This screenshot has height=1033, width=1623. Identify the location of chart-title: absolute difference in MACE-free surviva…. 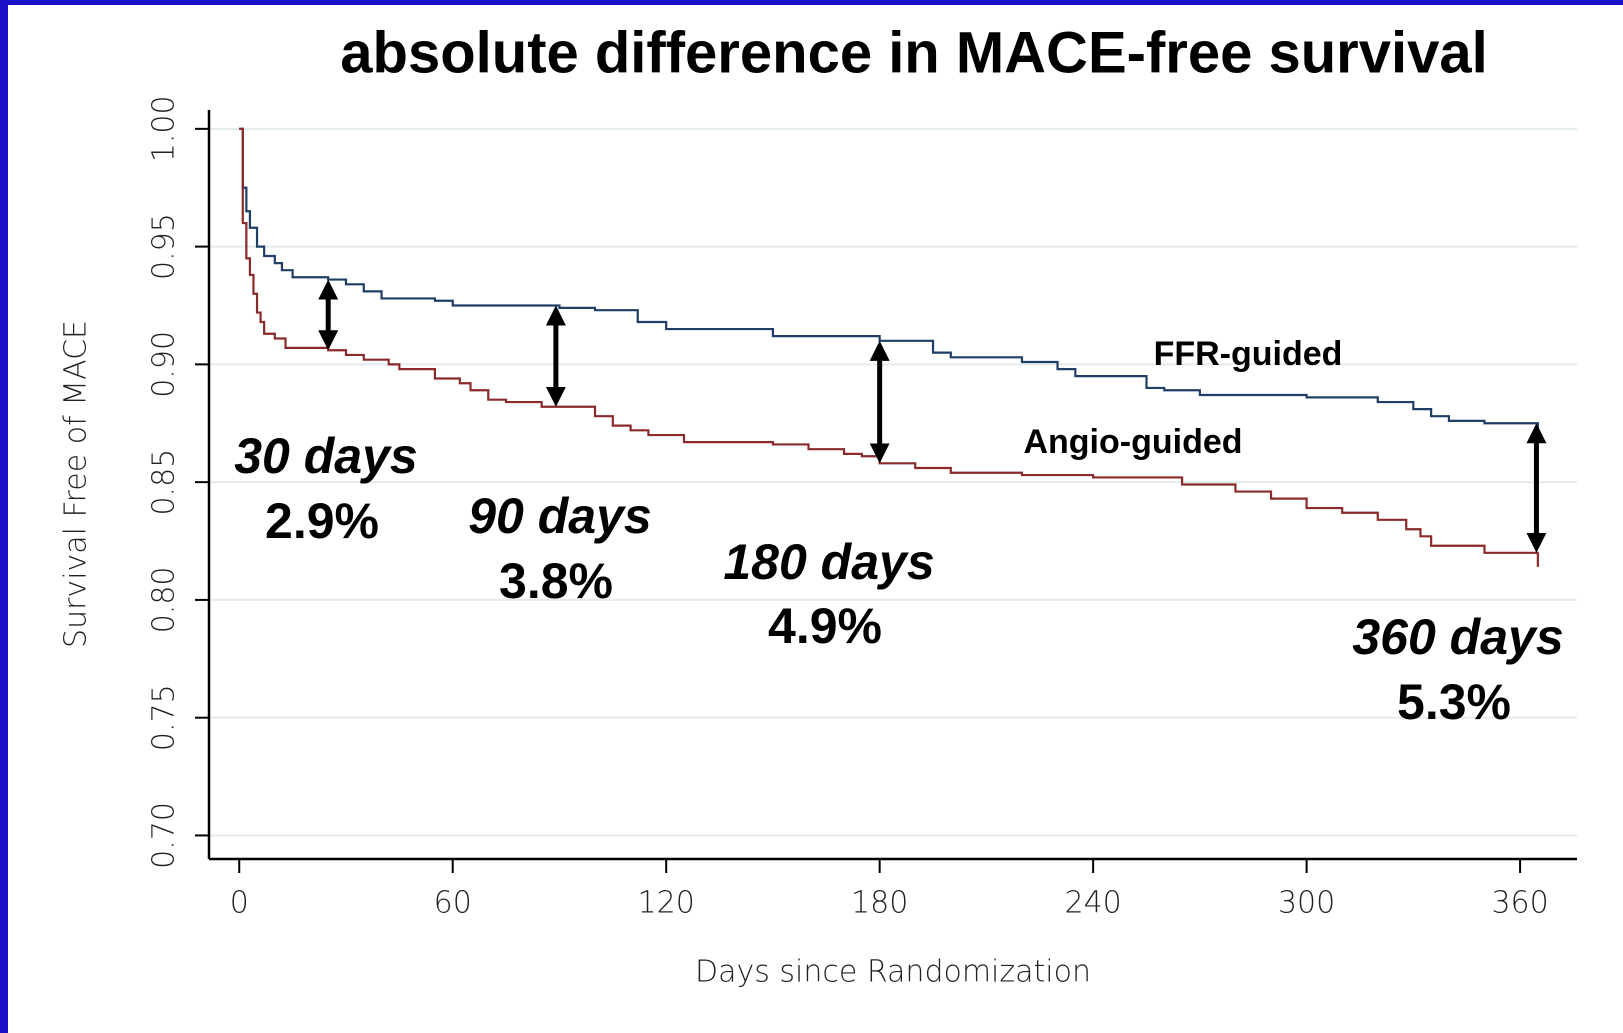
(913, 52).